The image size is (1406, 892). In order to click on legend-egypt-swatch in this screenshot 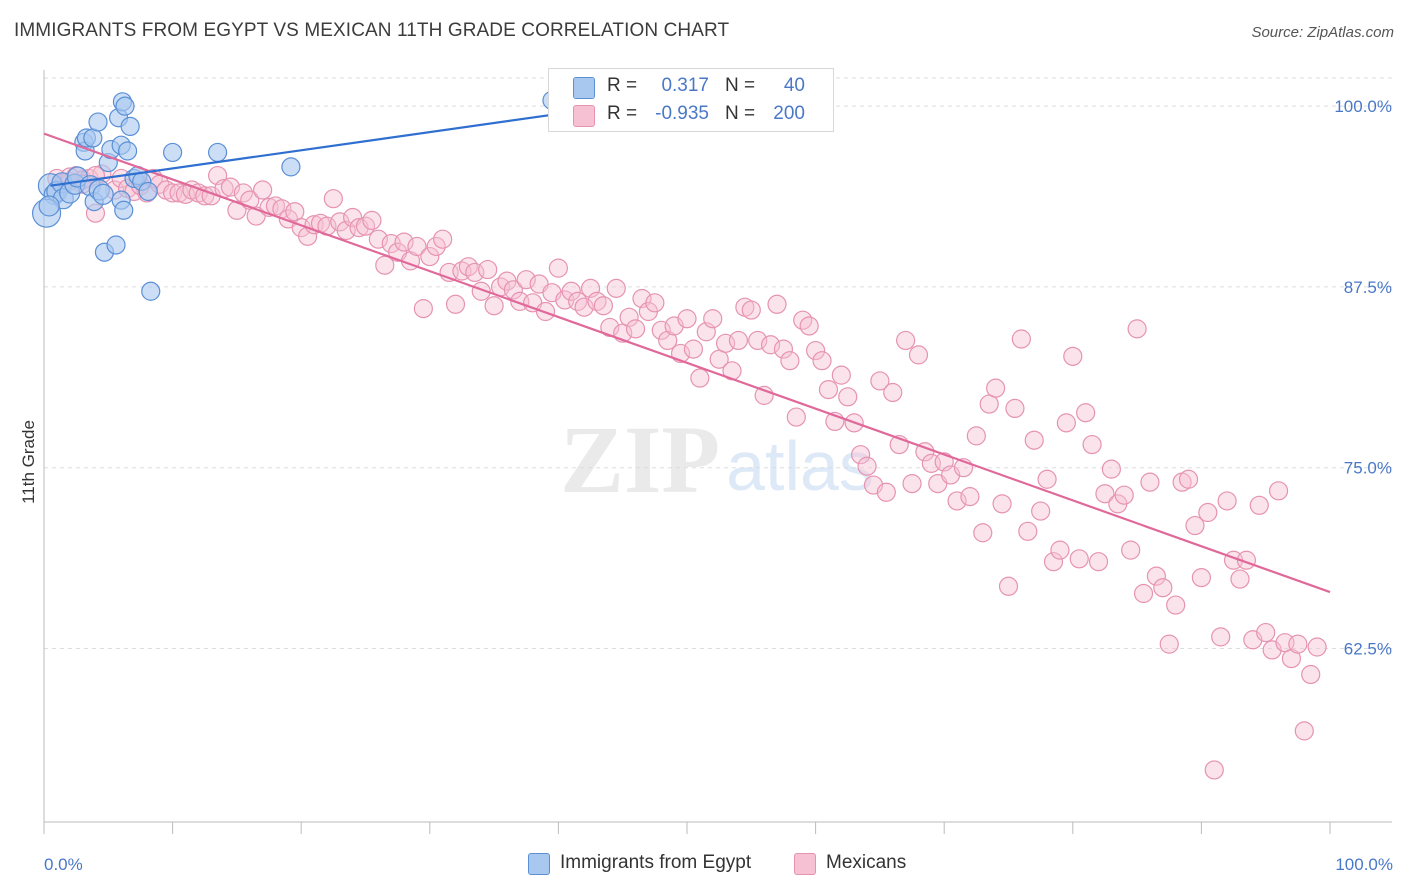, I will do `click(539, 864)`.